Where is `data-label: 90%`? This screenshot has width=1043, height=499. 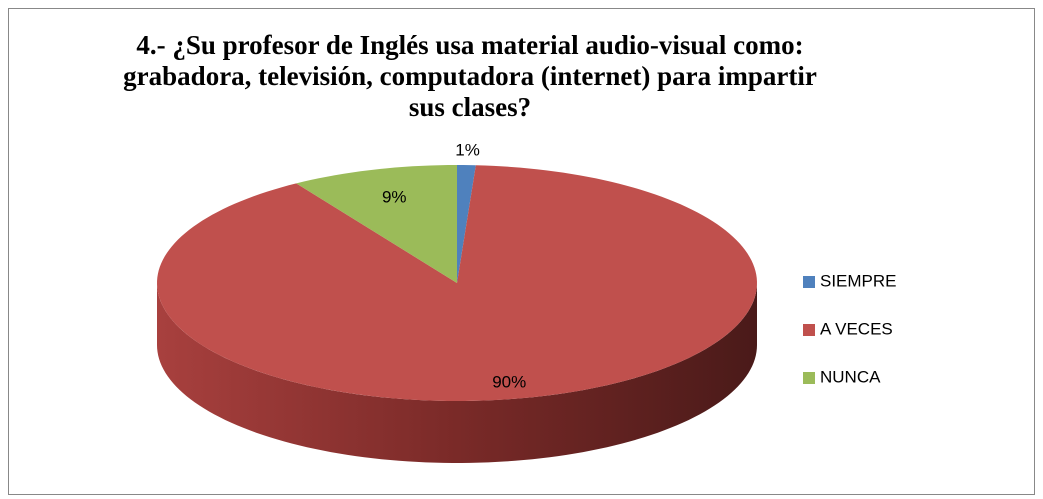
data-label: 90% is located at coordinates (509, 381).